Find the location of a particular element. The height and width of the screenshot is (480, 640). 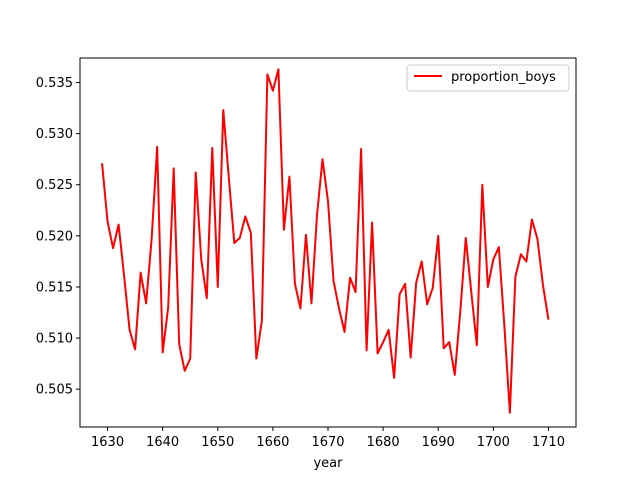

y-tick-label: 0.510 is located at coordinates (54, 339).